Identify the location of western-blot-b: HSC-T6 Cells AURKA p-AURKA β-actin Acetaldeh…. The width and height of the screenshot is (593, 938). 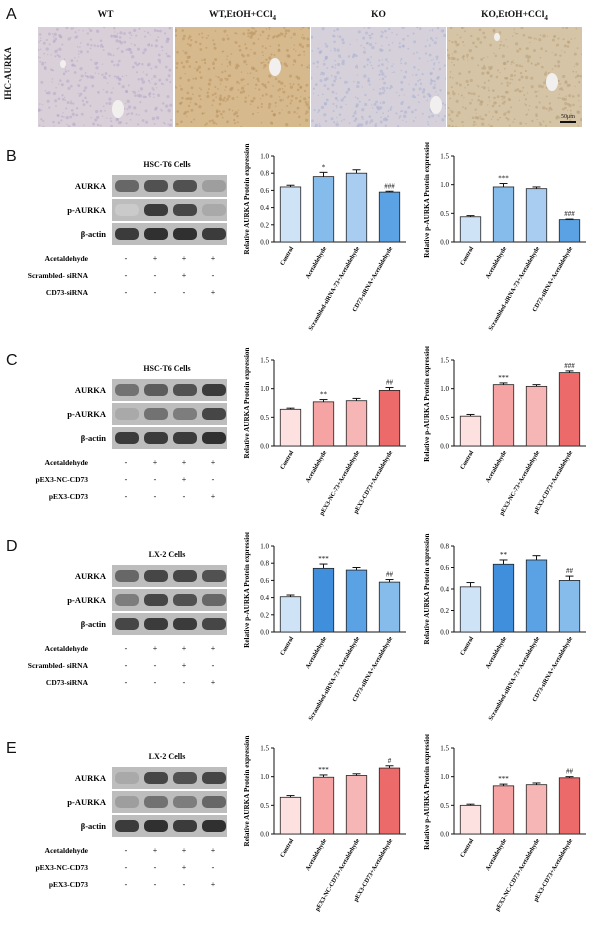
(127, 228).